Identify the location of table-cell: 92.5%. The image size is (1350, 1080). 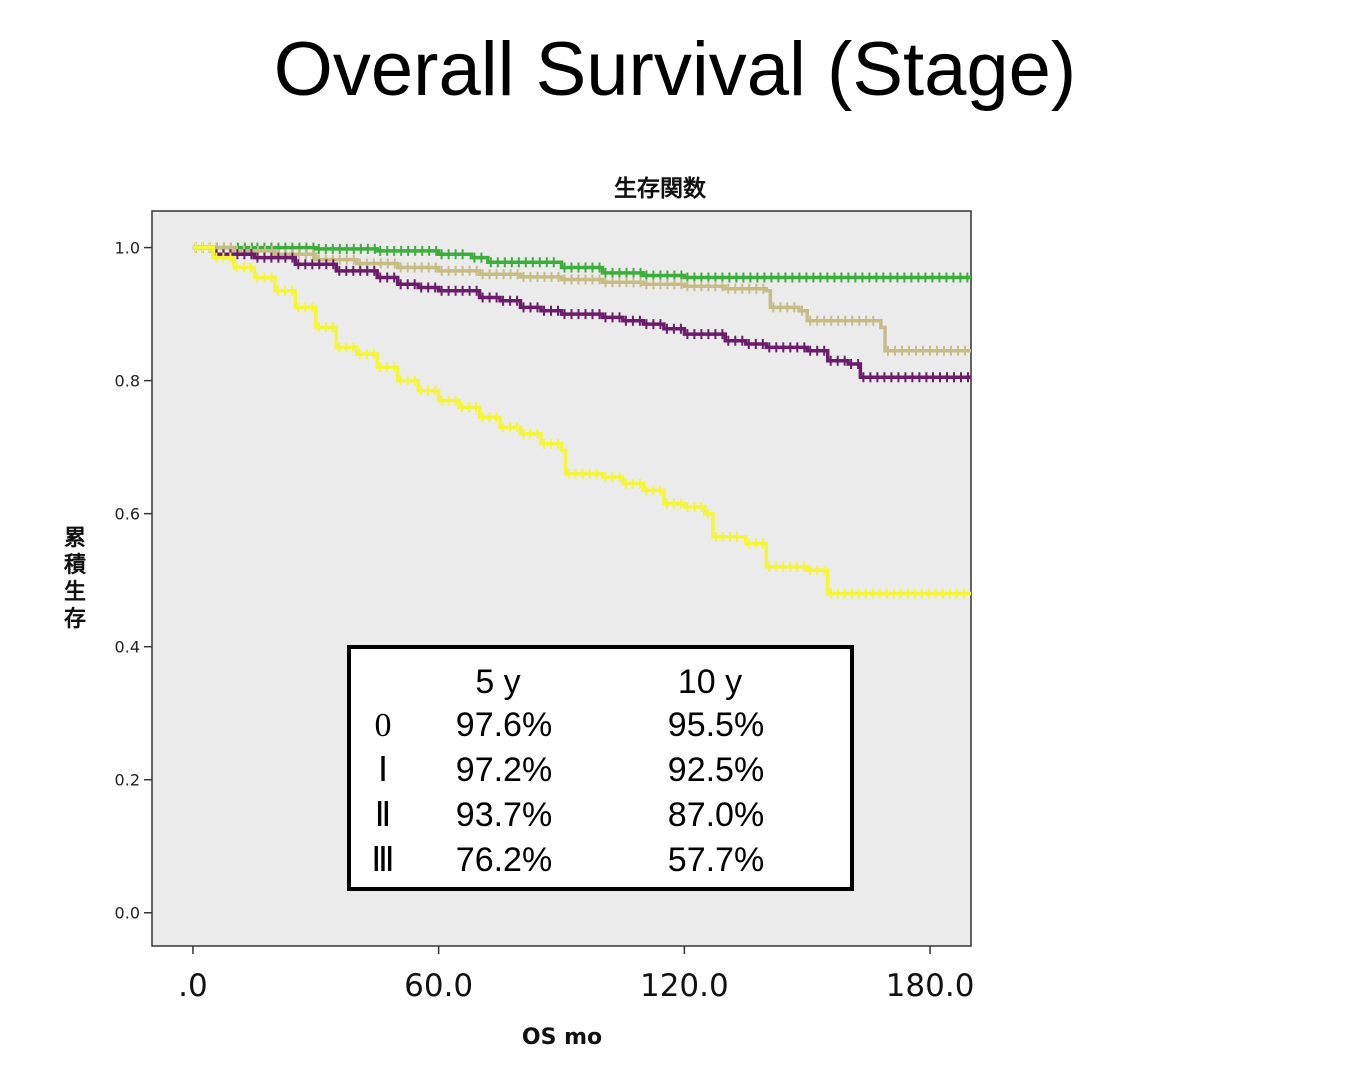
(716, 770).